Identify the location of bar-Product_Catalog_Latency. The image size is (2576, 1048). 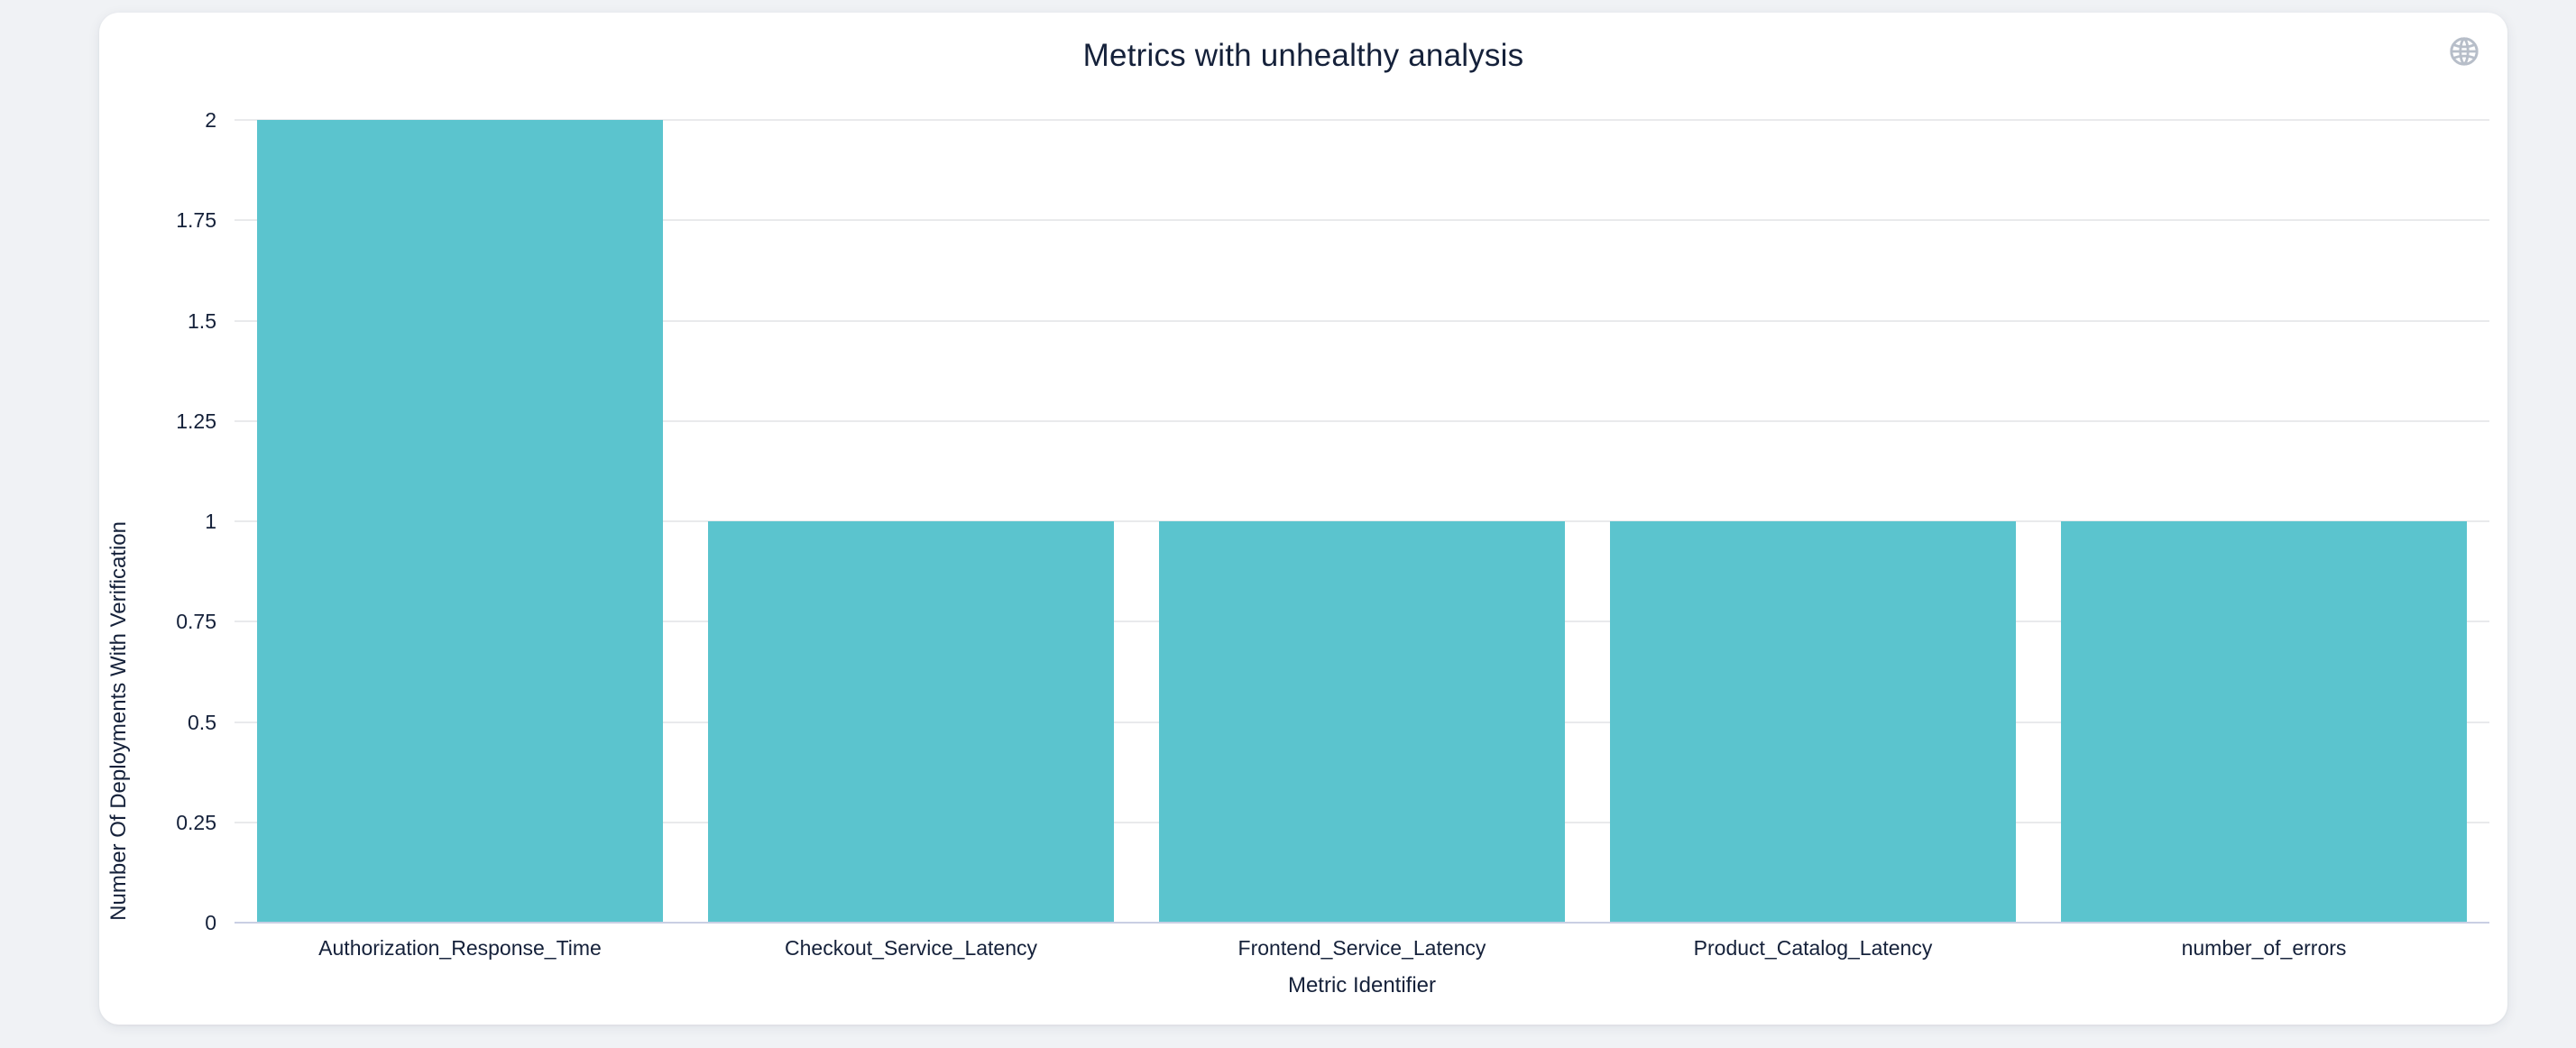
(1813, 722).